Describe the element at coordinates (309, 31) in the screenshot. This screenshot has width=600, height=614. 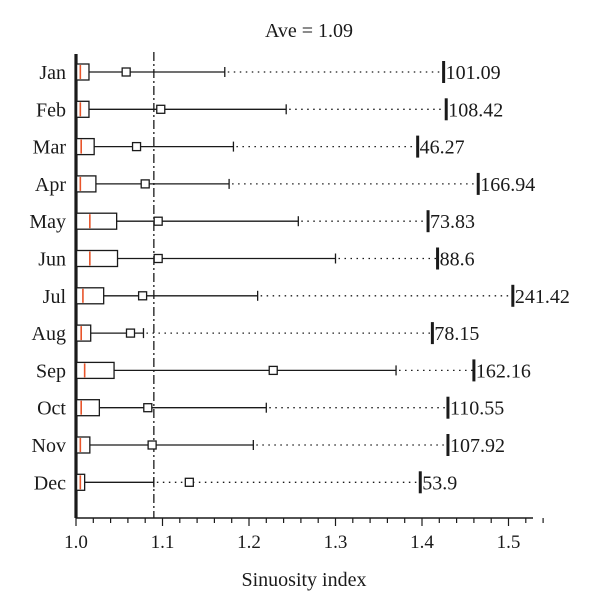
I see `chart-title: Ave = 1.09` at that location.